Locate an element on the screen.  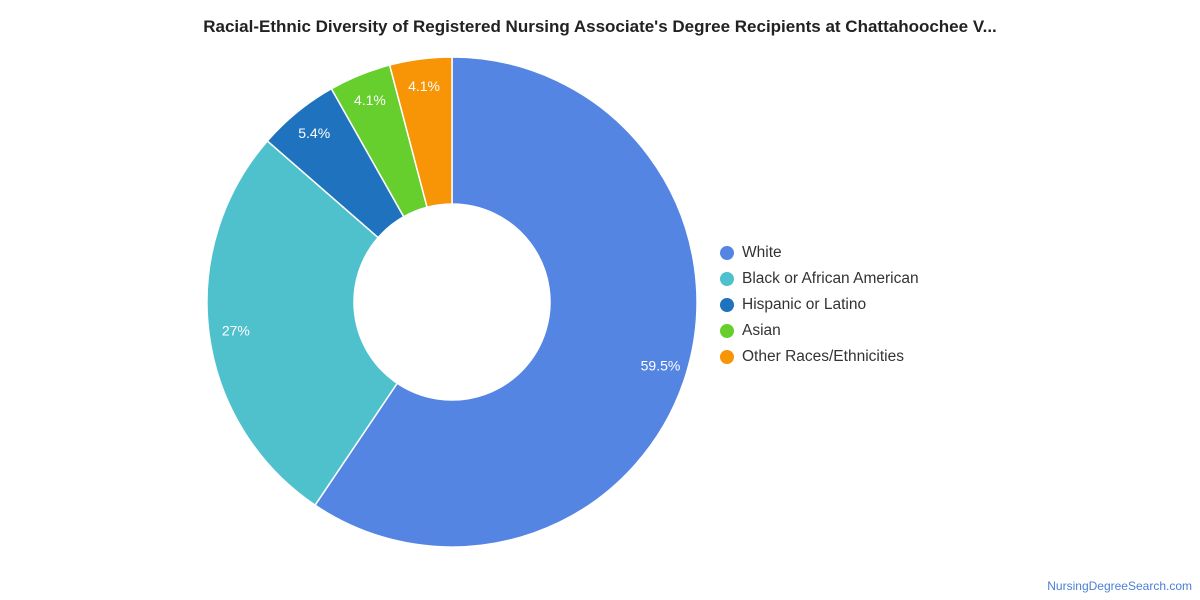
legend-item-other-races-ethnicities: Other Races/Ethnicities is located at coordinates (819, 357).